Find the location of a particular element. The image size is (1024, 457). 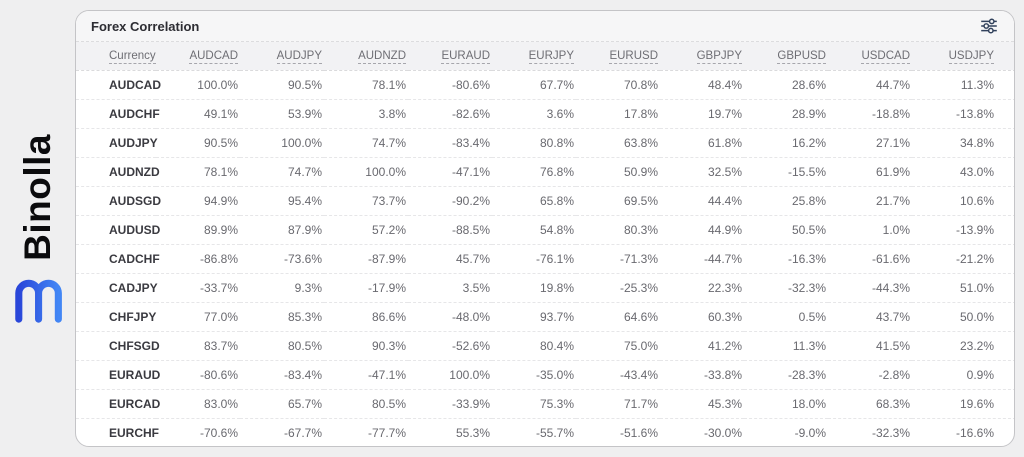

column-header-label: AUDCAD is located at coordinates (213, 56).